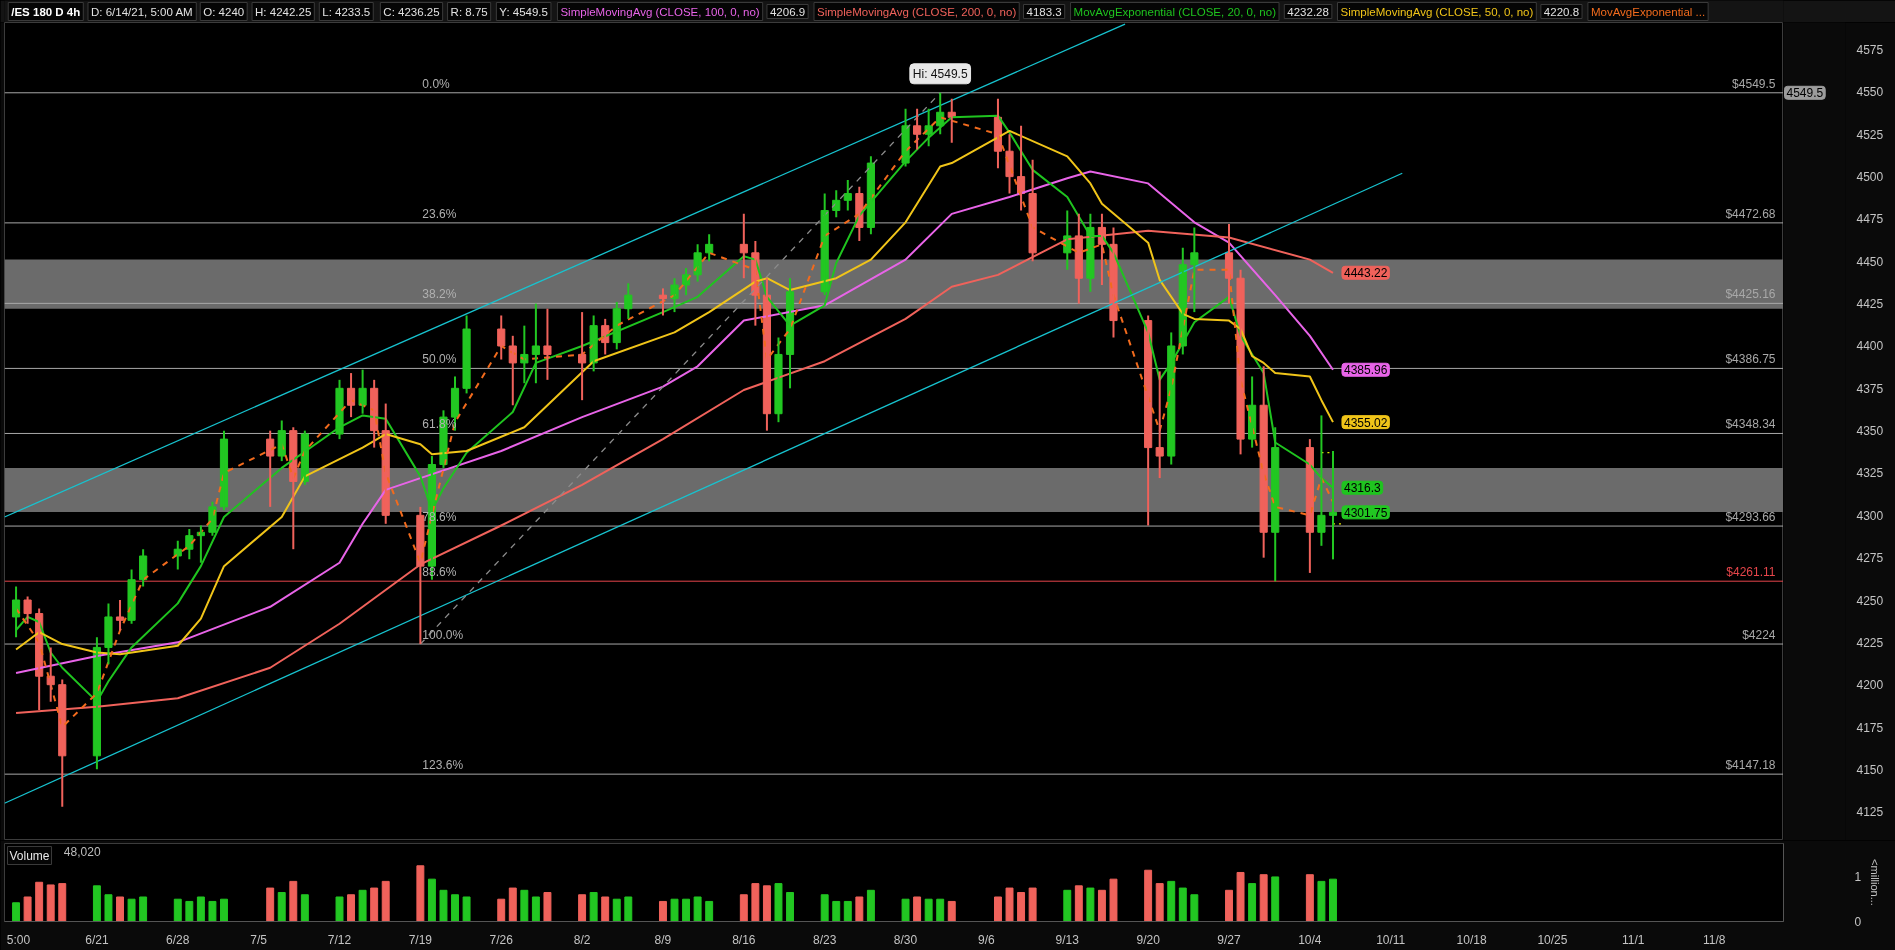 The height and width of the screenshot is (950, 1895). Describe the element at coordinates (1067, 939) in the screenshot. I see `x-tick-label: 9/13` at that location.